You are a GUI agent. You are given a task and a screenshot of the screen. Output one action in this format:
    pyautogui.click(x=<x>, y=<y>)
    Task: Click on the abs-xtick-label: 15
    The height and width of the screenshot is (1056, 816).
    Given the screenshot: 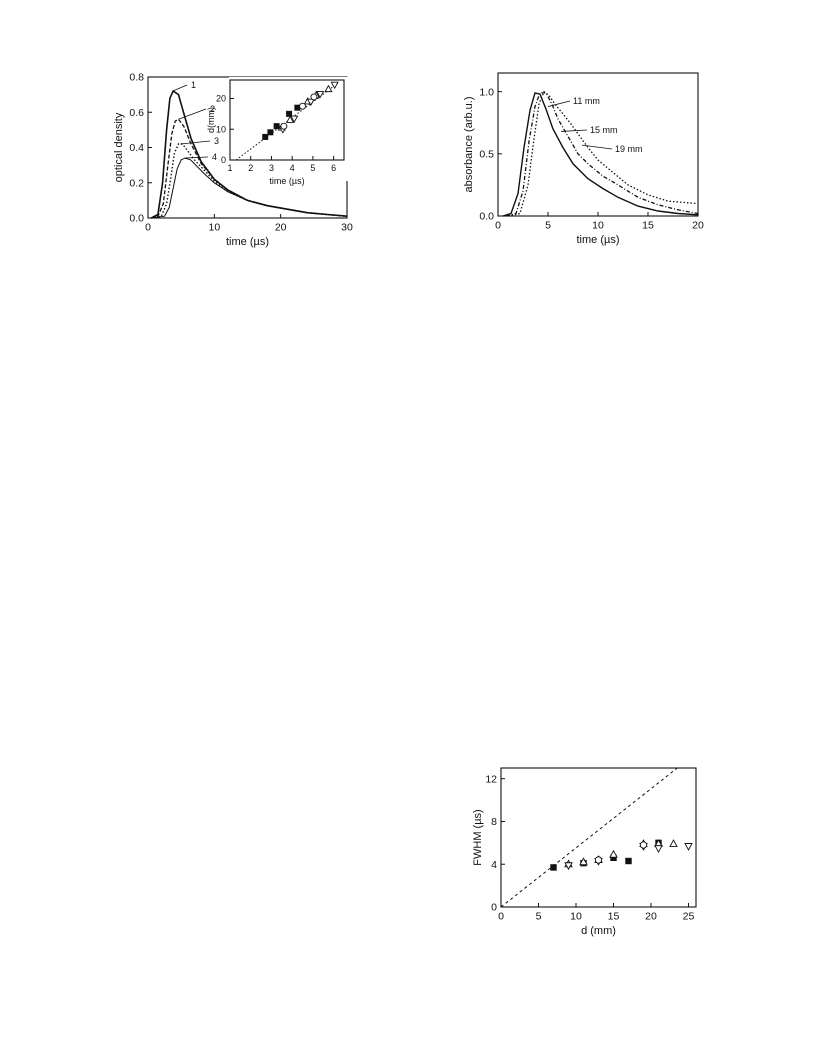 What is the action you would take?
    pyautogui.click(x=648, y=226)
    